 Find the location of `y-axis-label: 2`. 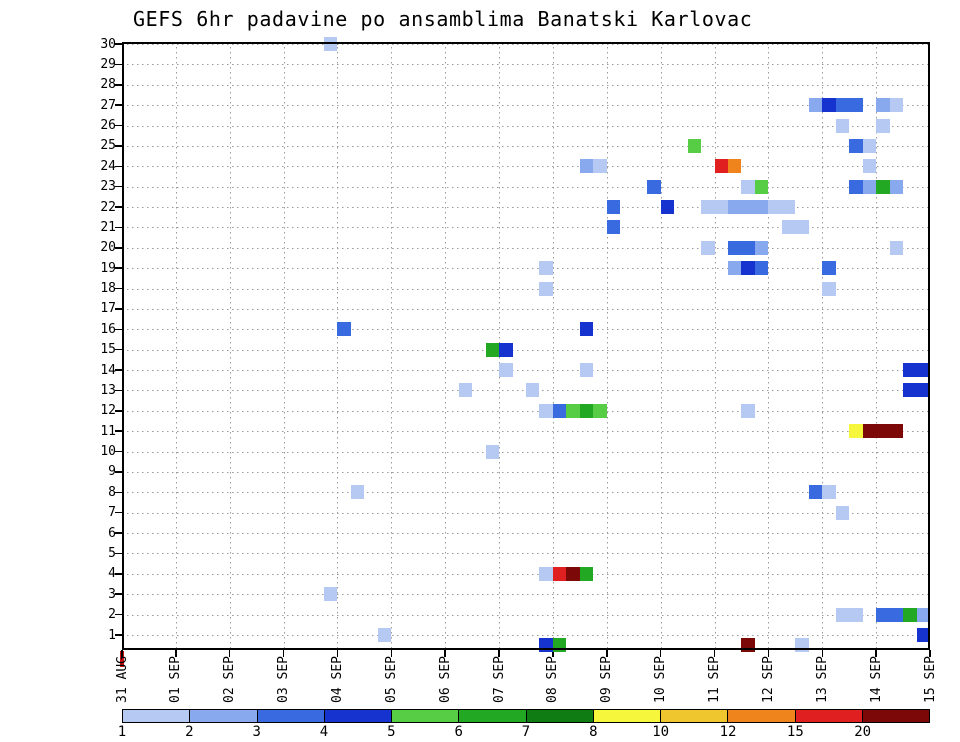

y-axis-label: 2 is located at coordinates (112, 615).